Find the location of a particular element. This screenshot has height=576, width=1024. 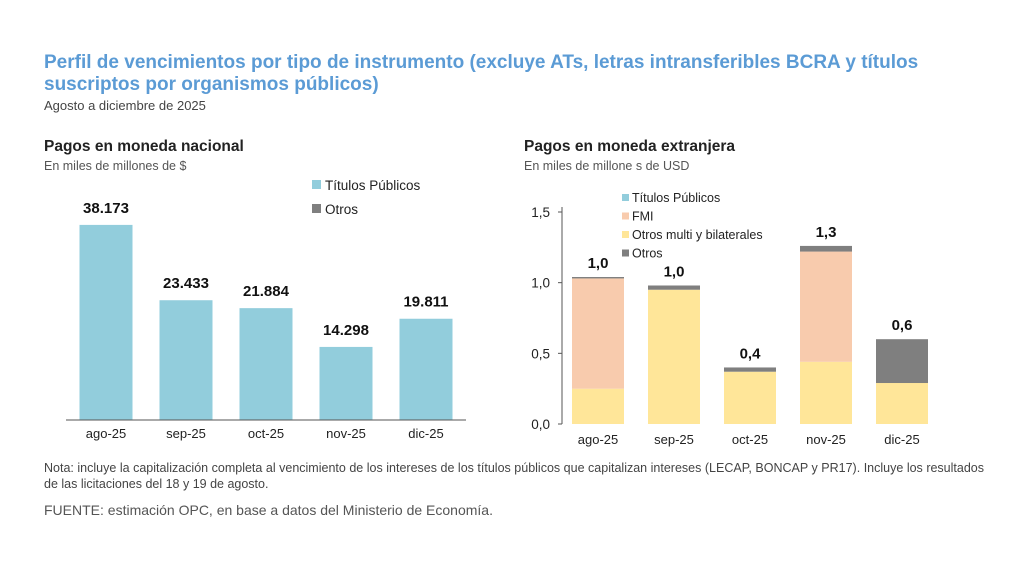

data-label-ago-25: 1,0 is located at coordinates (598, 263).